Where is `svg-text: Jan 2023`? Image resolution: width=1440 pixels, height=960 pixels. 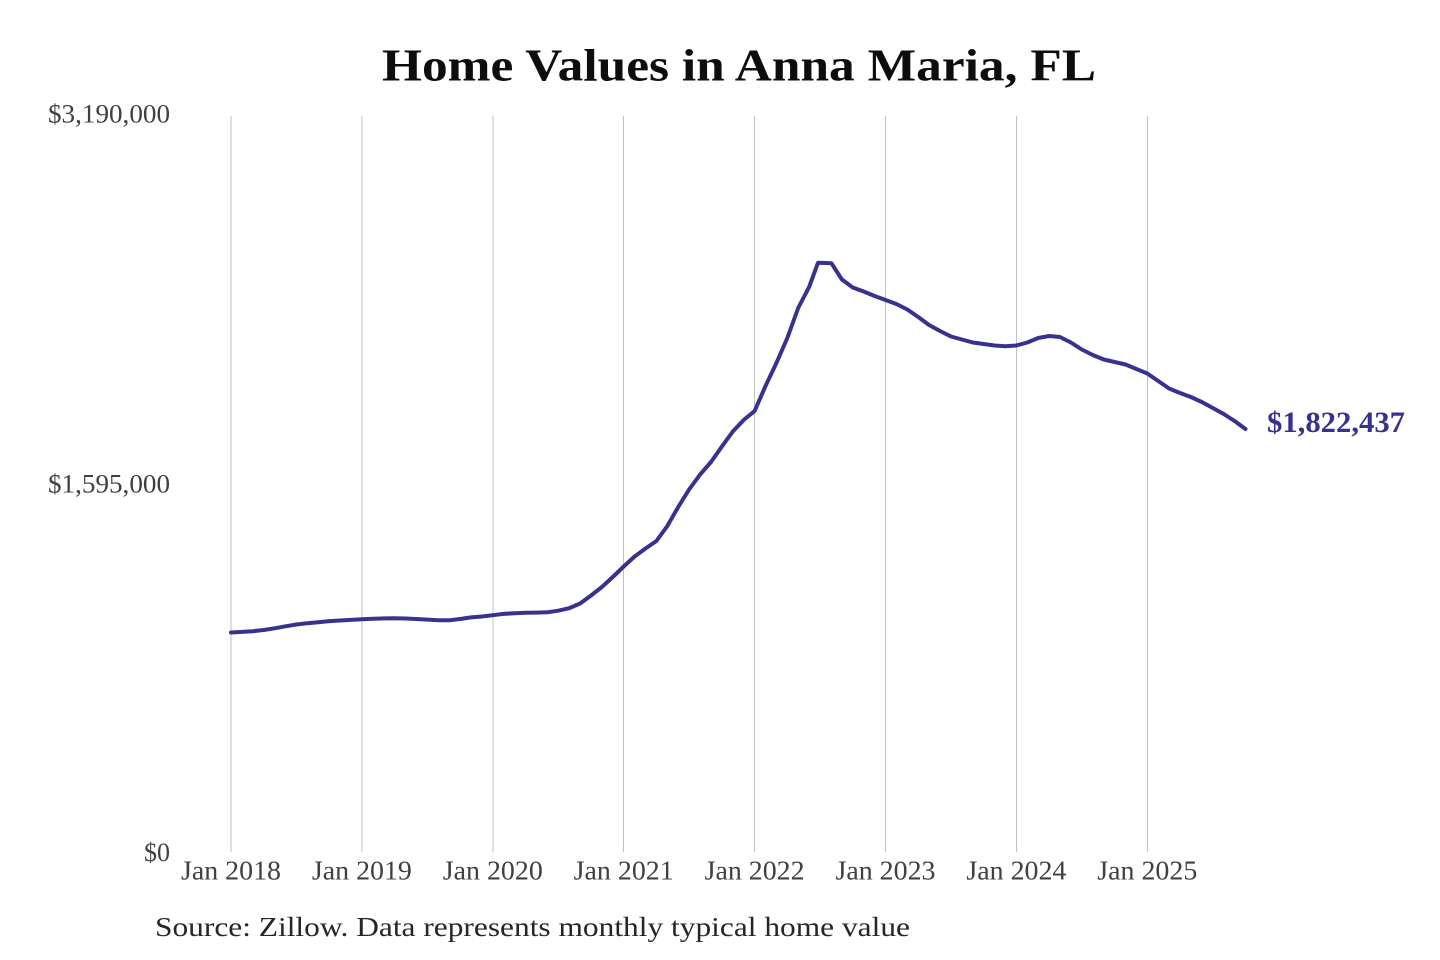
svg-text: Jan 2023 is located at coordinates (886, 871).